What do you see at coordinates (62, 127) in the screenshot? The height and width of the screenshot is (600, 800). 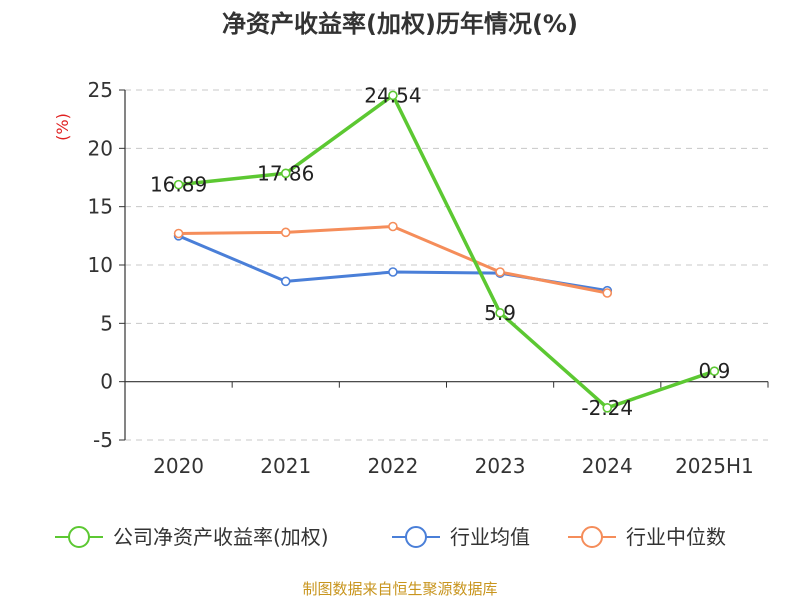 I see `y-axis-label: (%)` at bounding box center [62, 127].